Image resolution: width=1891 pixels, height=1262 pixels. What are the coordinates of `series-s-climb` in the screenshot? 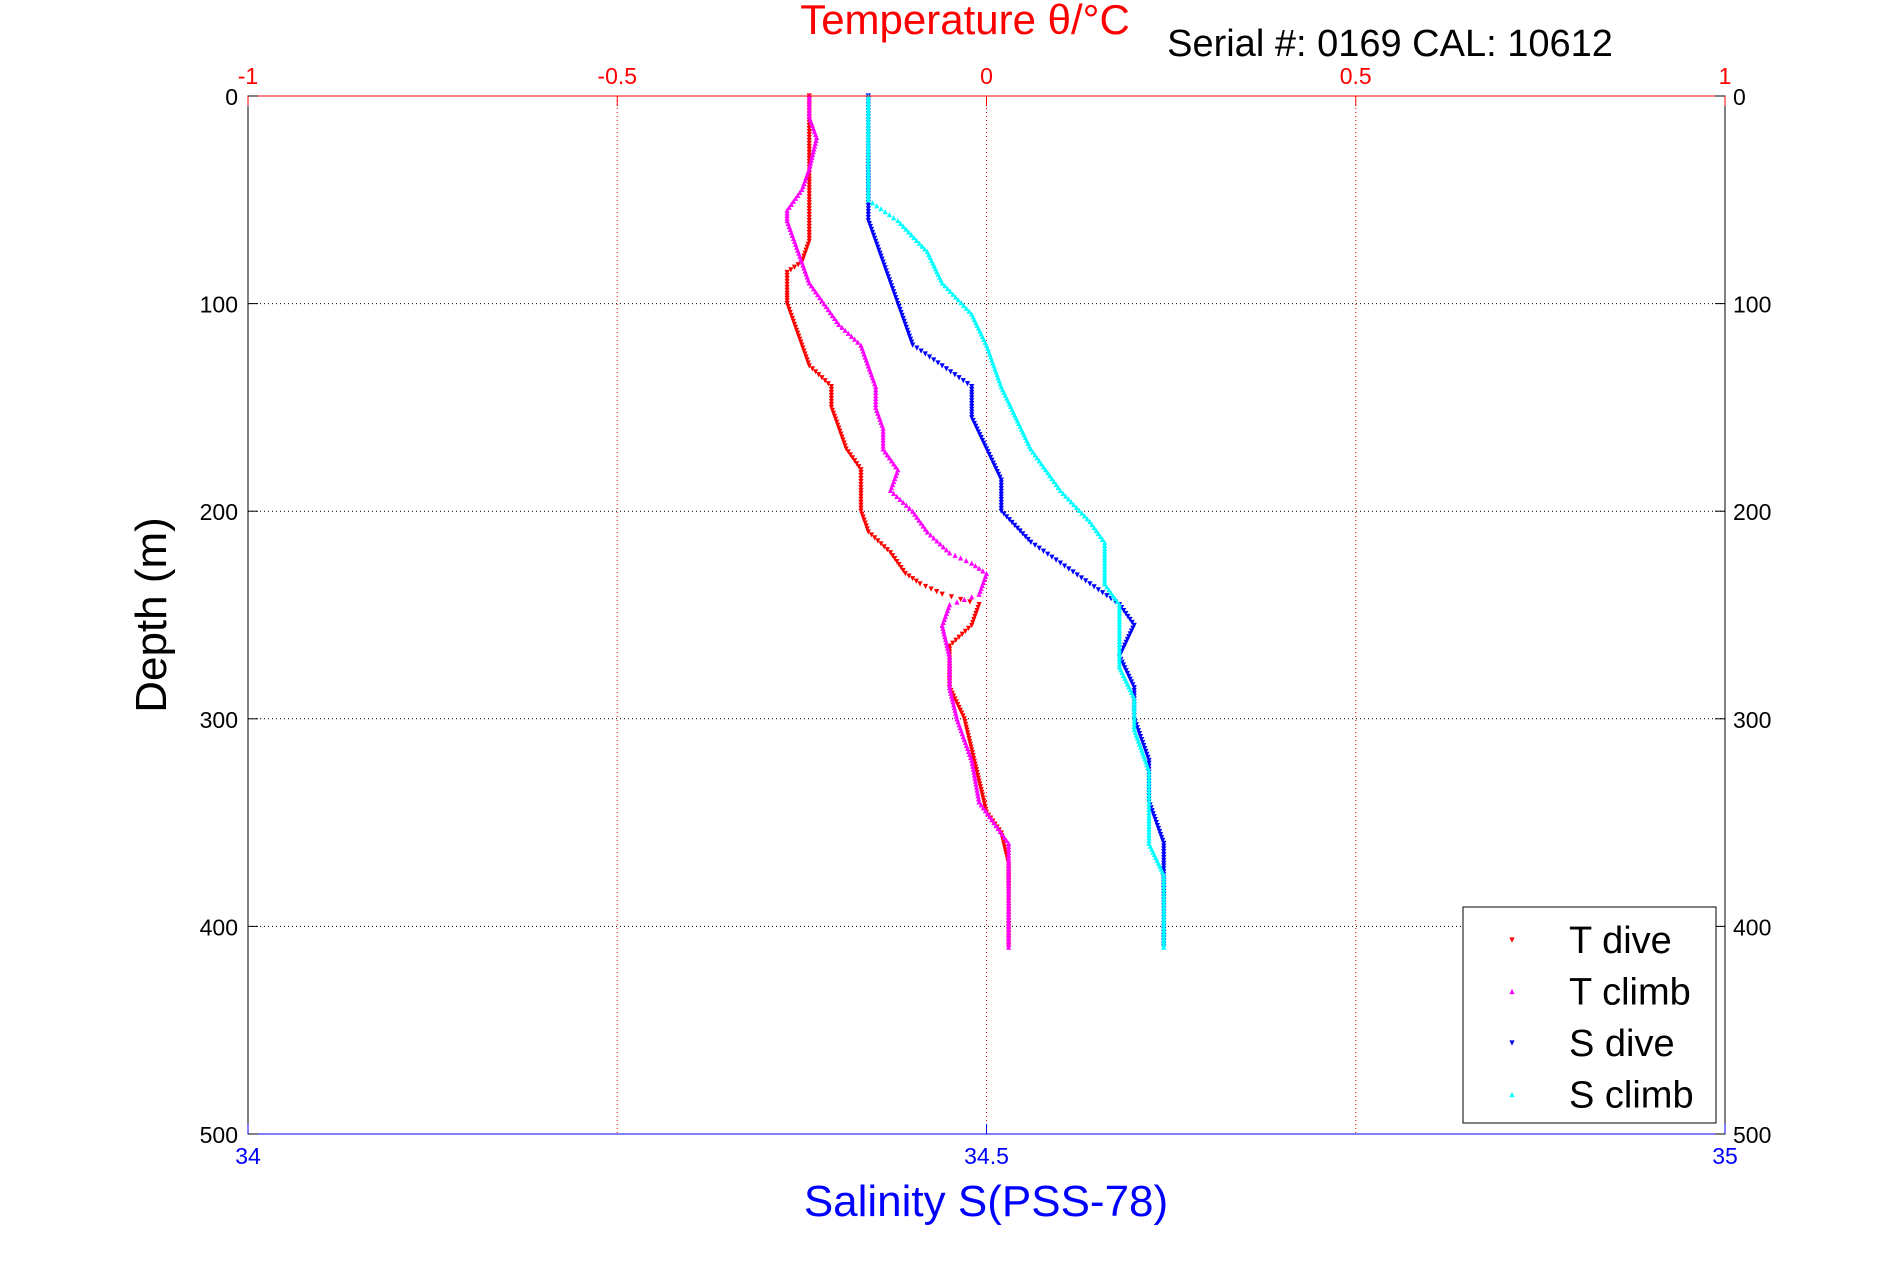 It's located at (1016, 521).